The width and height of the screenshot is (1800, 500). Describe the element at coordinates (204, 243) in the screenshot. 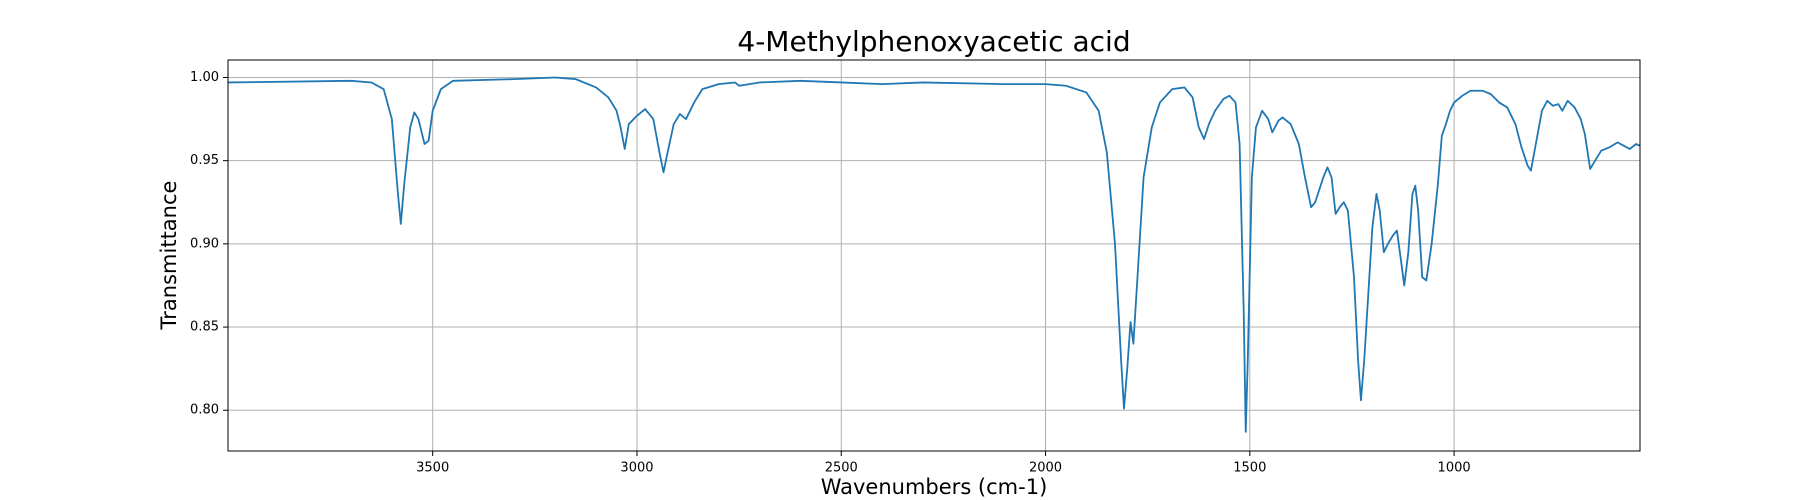

I see `y-tick-label: 0.90` at that location.